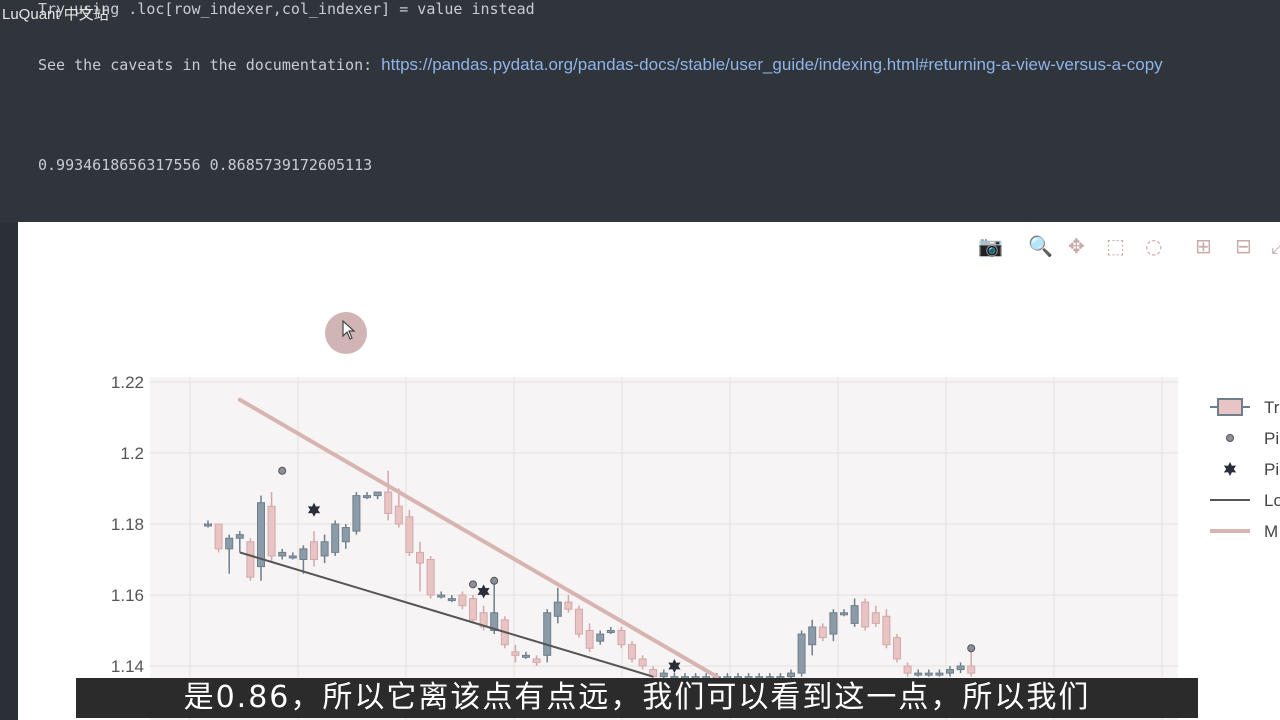 The height and width of the screenshot is (720, 1280). What do you see at coordinates (1271, 531) in the screenshot?
I see `legend-label: M` at bounding box center [1271, 531].